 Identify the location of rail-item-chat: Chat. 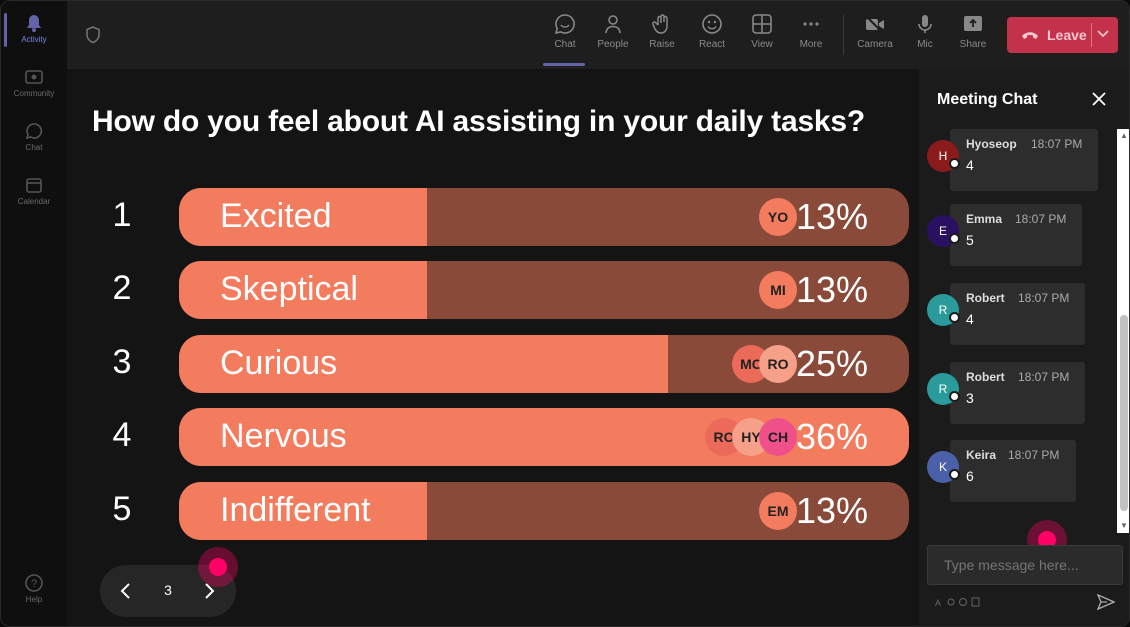
(34, 136).